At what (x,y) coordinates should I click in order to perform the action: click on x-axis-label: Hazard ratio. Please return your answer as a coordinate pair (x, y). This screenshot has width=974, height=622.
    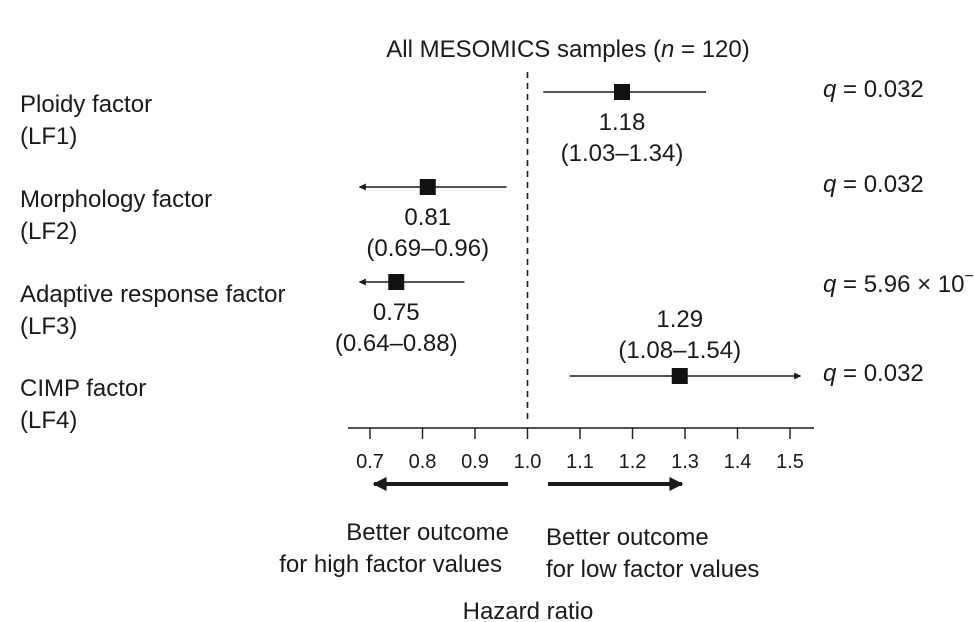
    Looking at the image, I should click on (528, 610).